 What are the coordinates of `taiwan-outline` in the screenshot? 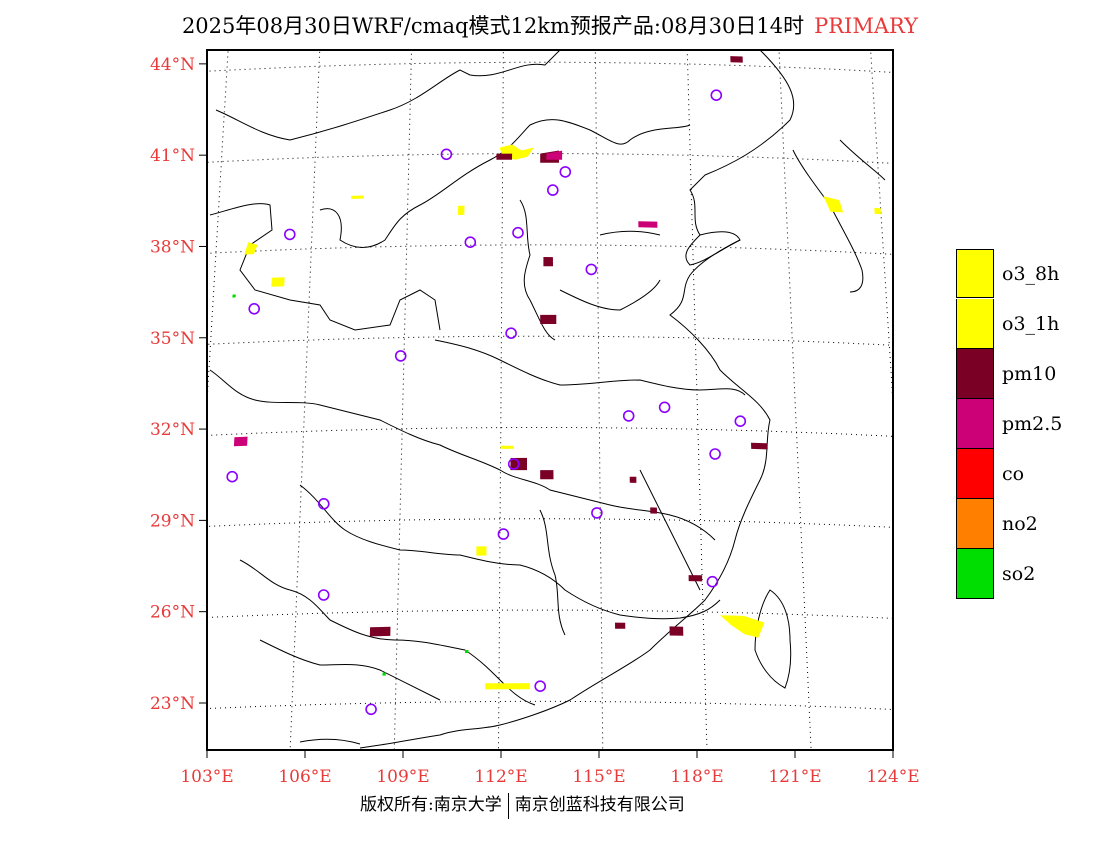 It's located at (773, 639).